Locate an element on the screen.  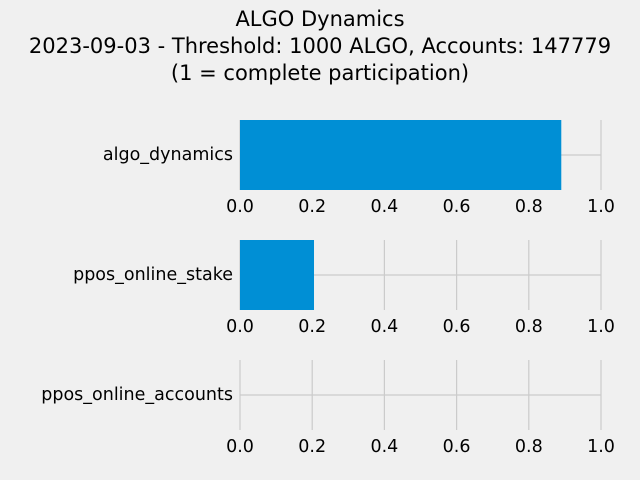
category-label: ppos_online_accounts is located at coordinates (137, 395).